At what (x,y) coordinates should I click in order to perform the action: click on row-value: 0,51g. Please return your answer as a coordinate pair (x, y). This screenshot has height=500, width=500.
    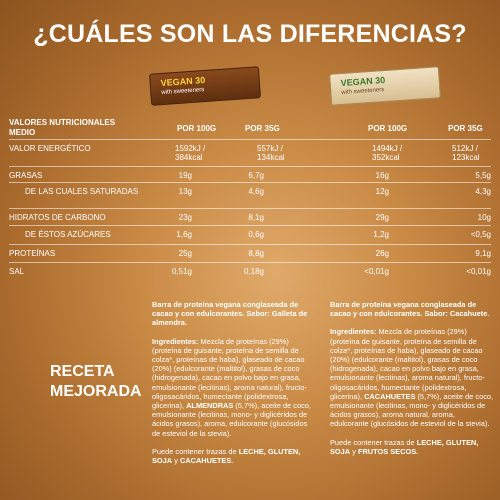
    Looking at the image, I should click on (181, 271).